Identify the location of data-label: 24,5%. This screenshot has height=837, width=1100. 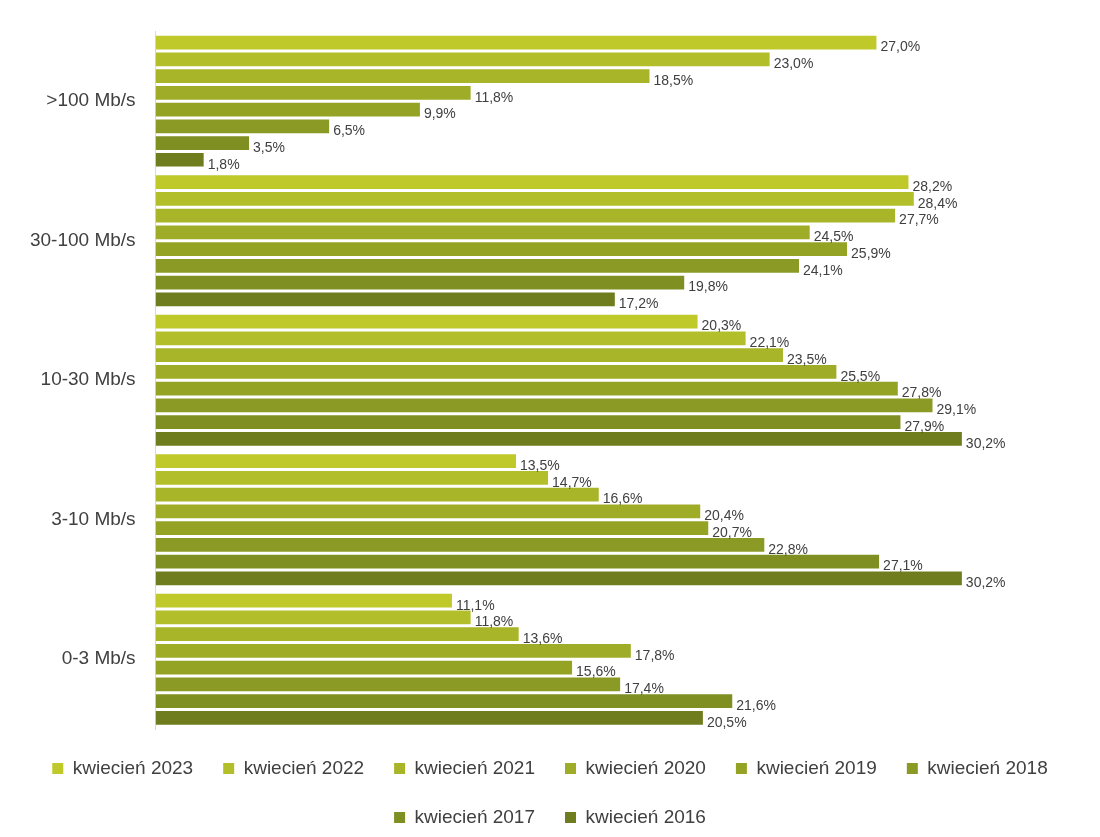
(833, 236).